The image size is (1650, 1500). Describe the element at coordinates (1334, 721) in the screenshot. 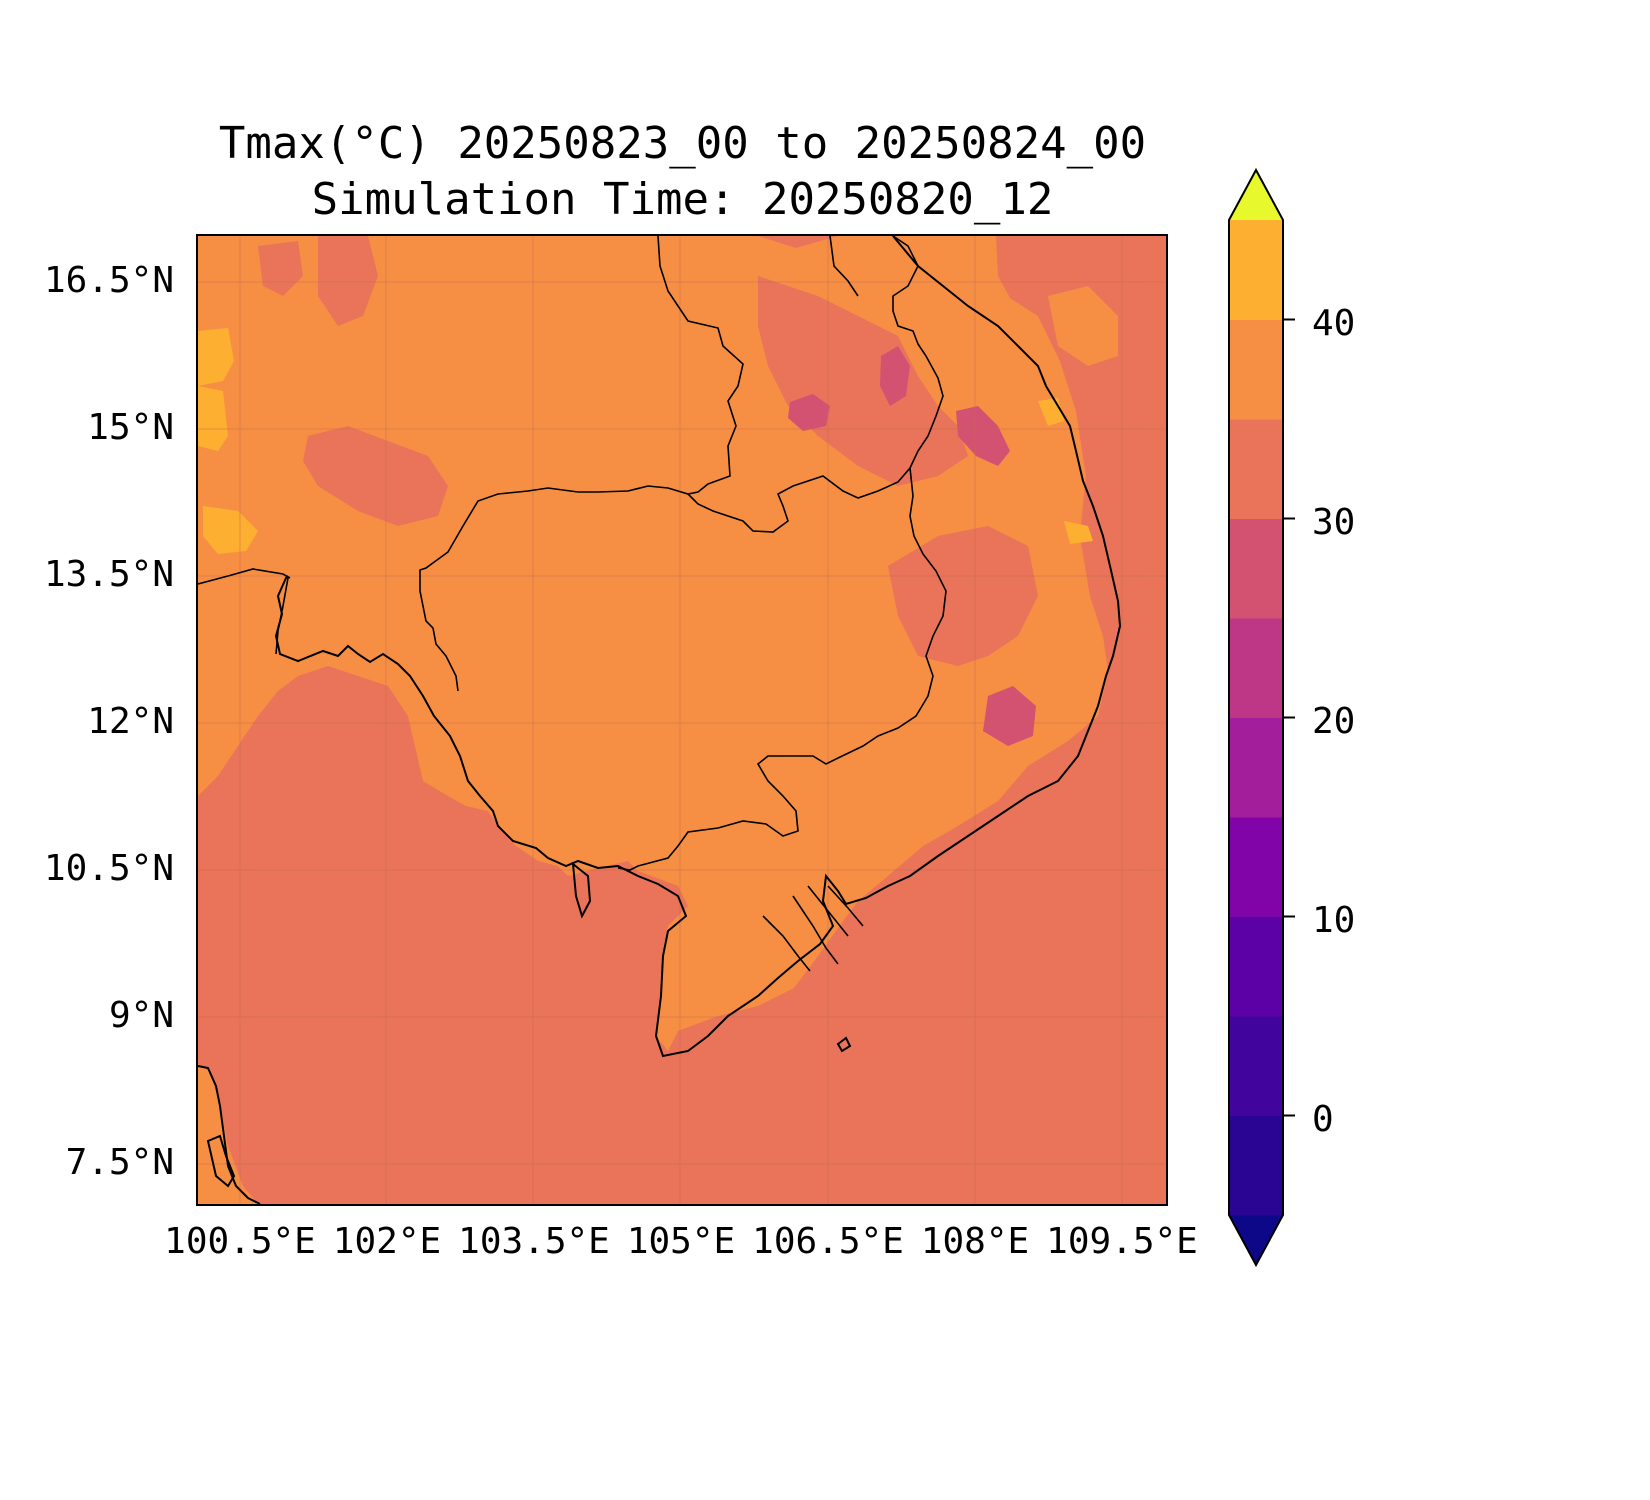

I see `colorbar-tick-label: 20` at that location.